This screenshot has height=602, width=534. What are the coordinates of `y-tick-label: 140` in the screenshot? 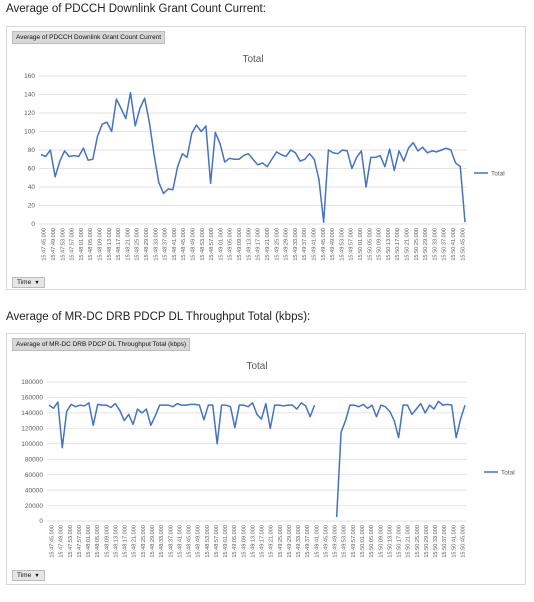 It's located at (29, 95).